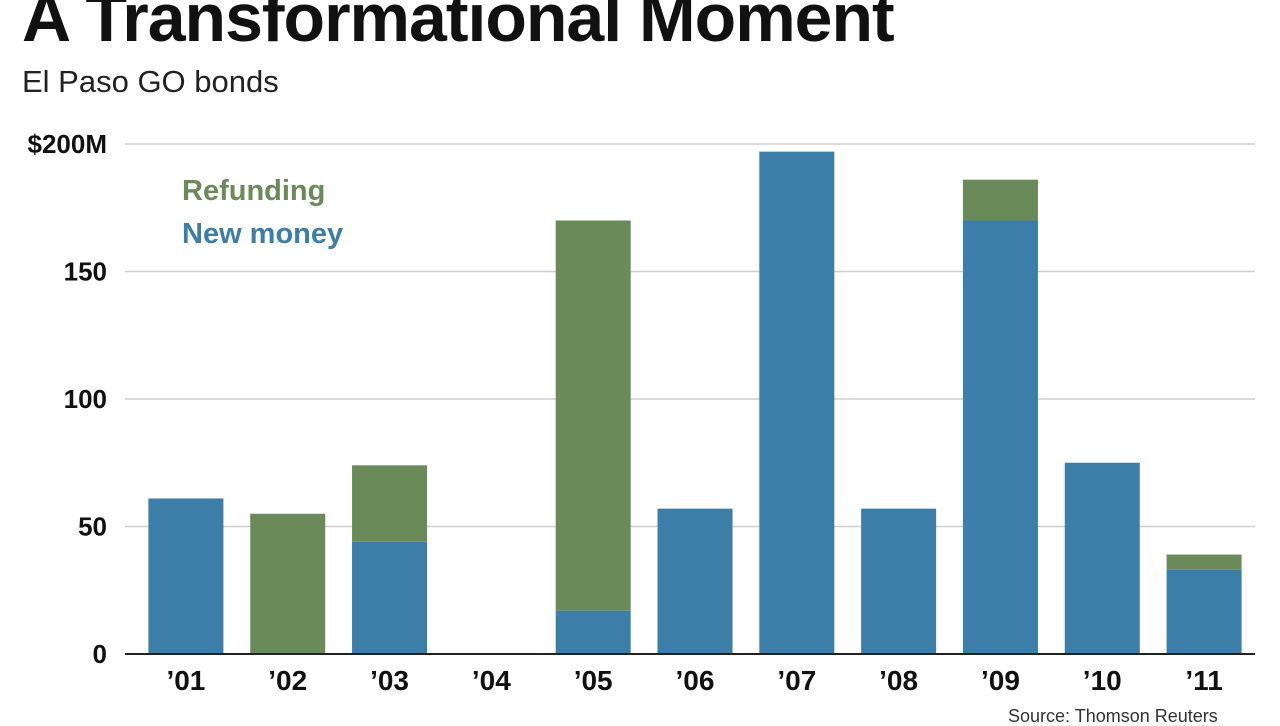 Image resolution: width=1280 pixels, height=726 pixels. I want to click on chart-title: A Transformational Moment, so click(458, 28).